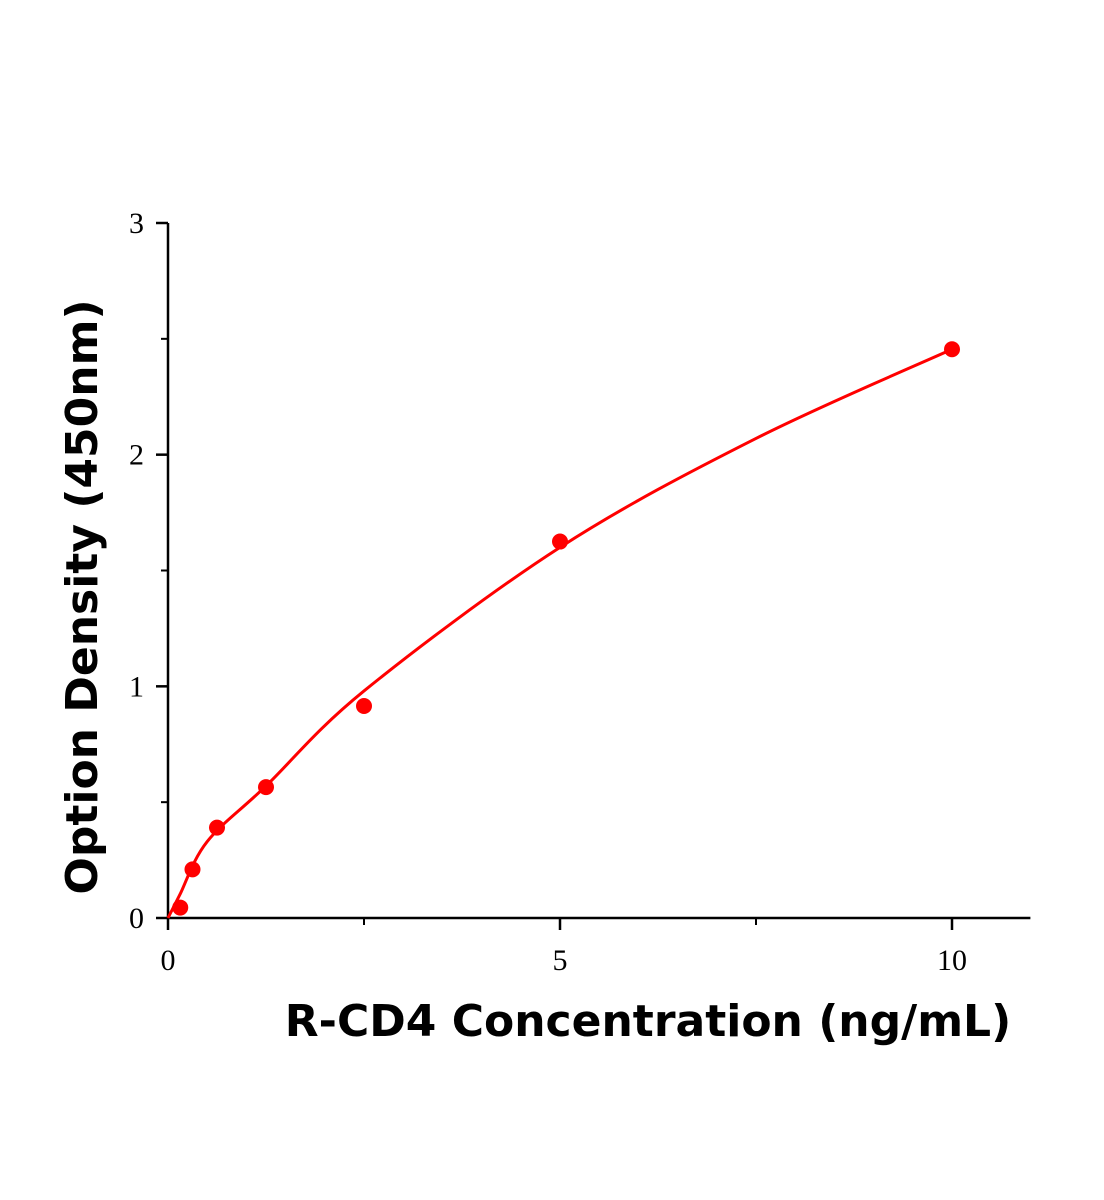 The height and width of the screenshot is (1200, 1104). I want to click on x-tick-label: 10, so click(952, 960).